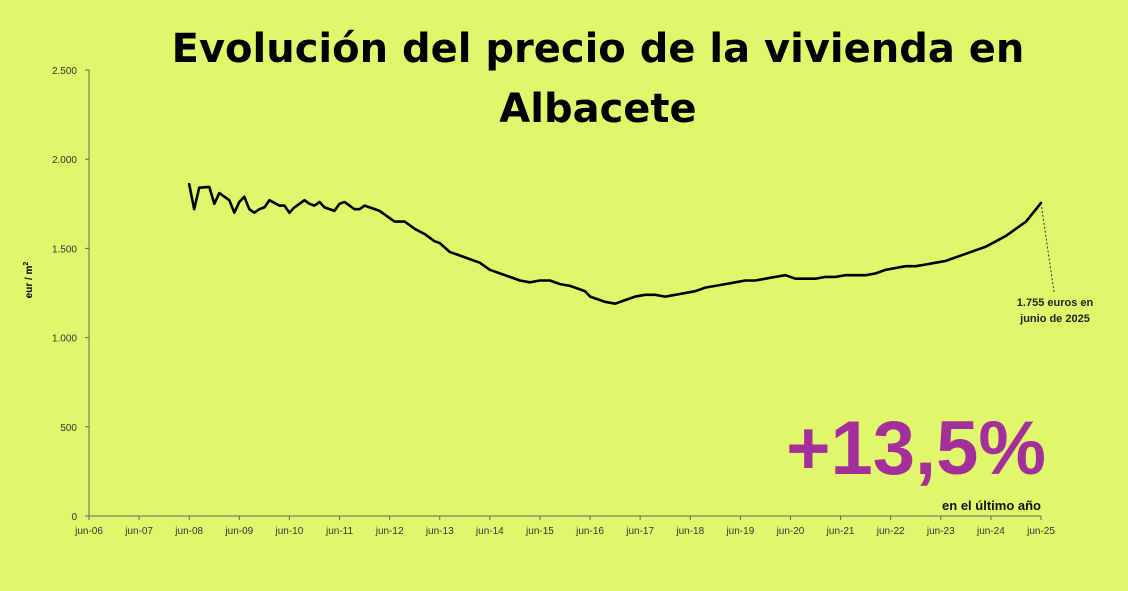 The image size is (1128, 591). Describe the element at coordinates (790, 531) in the screenshot. I see `x-tick-label: jun-20` at that location.